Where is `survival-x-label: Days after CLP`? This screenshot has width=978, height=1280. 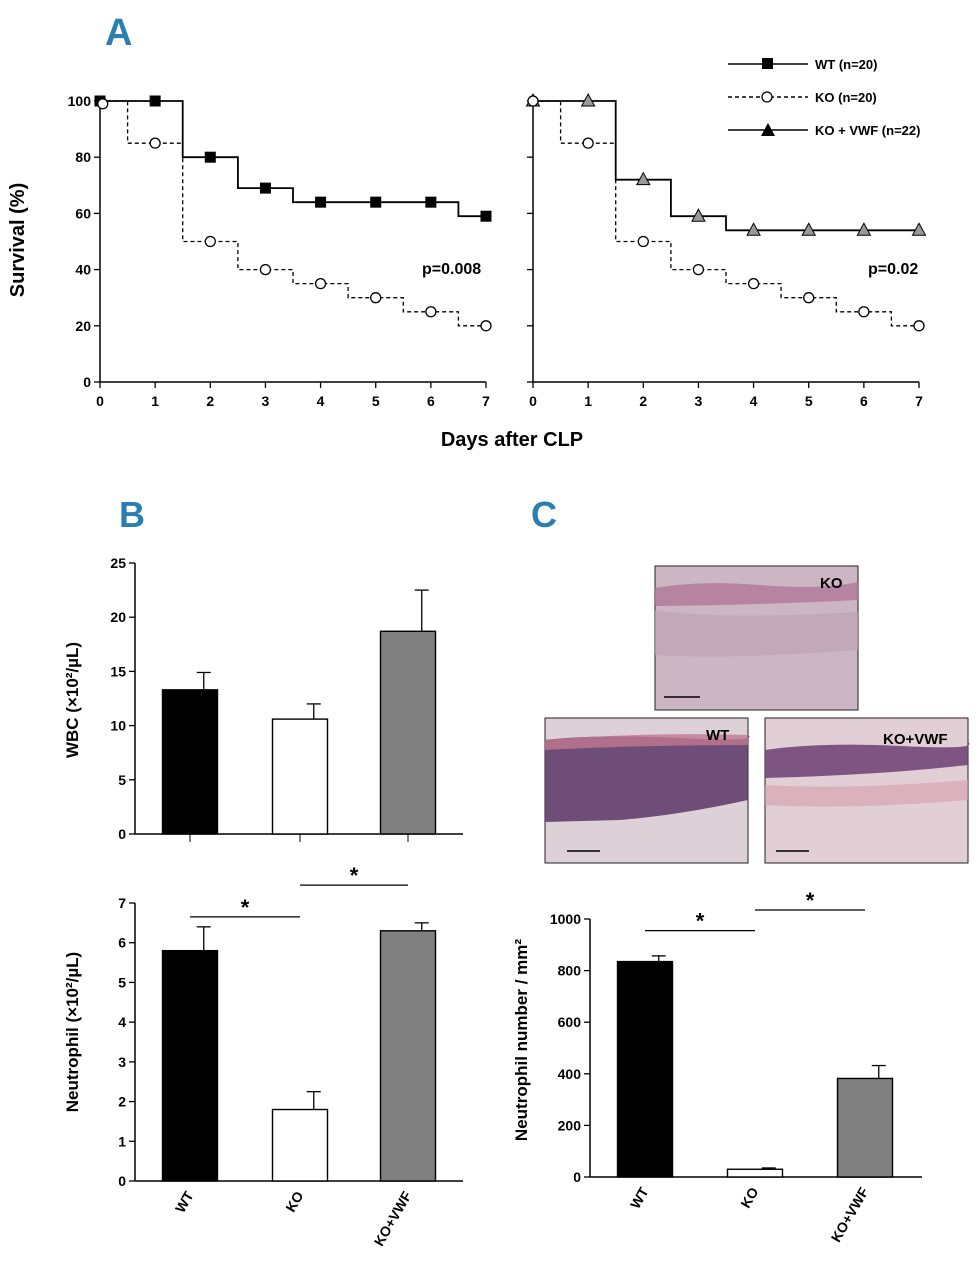 survival-x-label: Days after CLP is located at coordinates (512, 440).